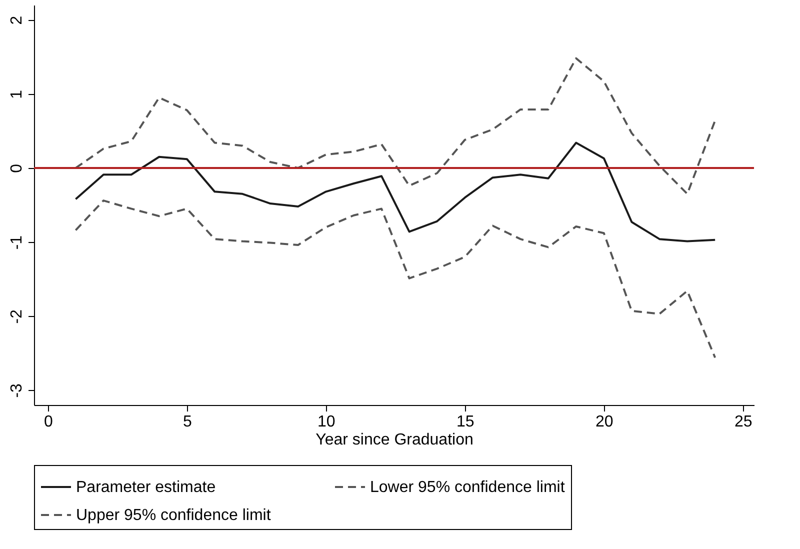  What do you see at coordinates (17, 390) in the screenshot?
I see `y-tick-label: -3` at bounding box center [17, 390].